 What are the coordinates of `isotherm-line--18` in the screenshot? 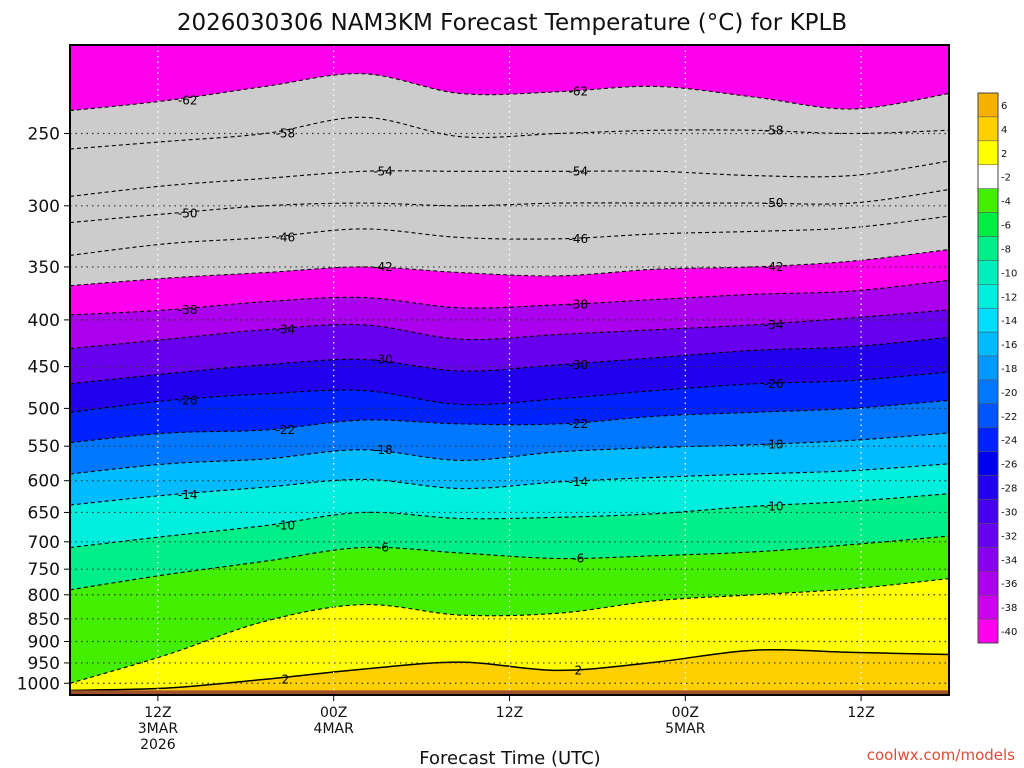 It's located at (509, 453).